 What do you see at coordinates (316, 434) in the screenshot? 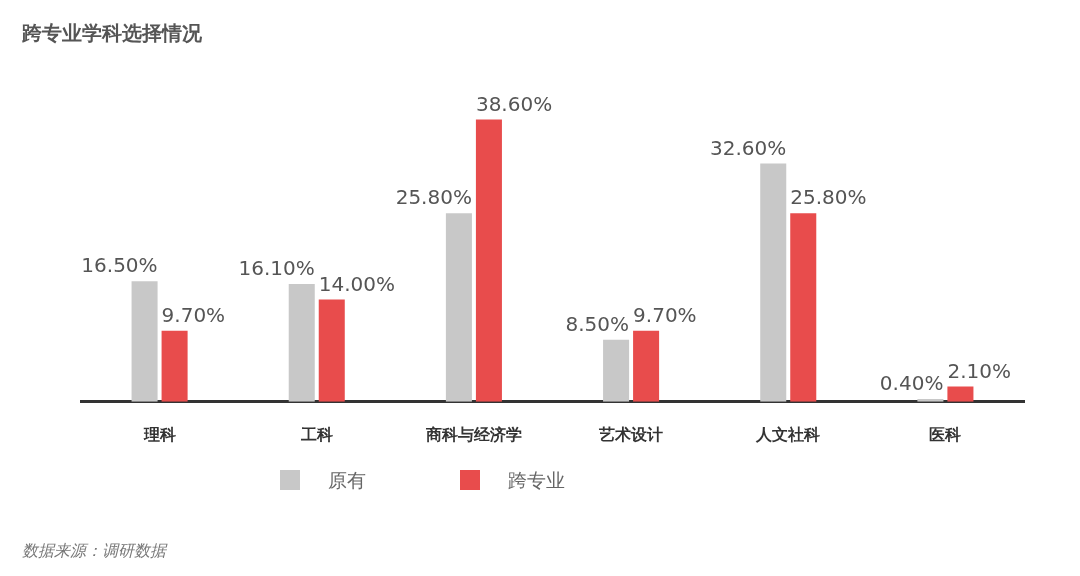
I see `x-tick-label: 工科` at bounding box center [316, 434].